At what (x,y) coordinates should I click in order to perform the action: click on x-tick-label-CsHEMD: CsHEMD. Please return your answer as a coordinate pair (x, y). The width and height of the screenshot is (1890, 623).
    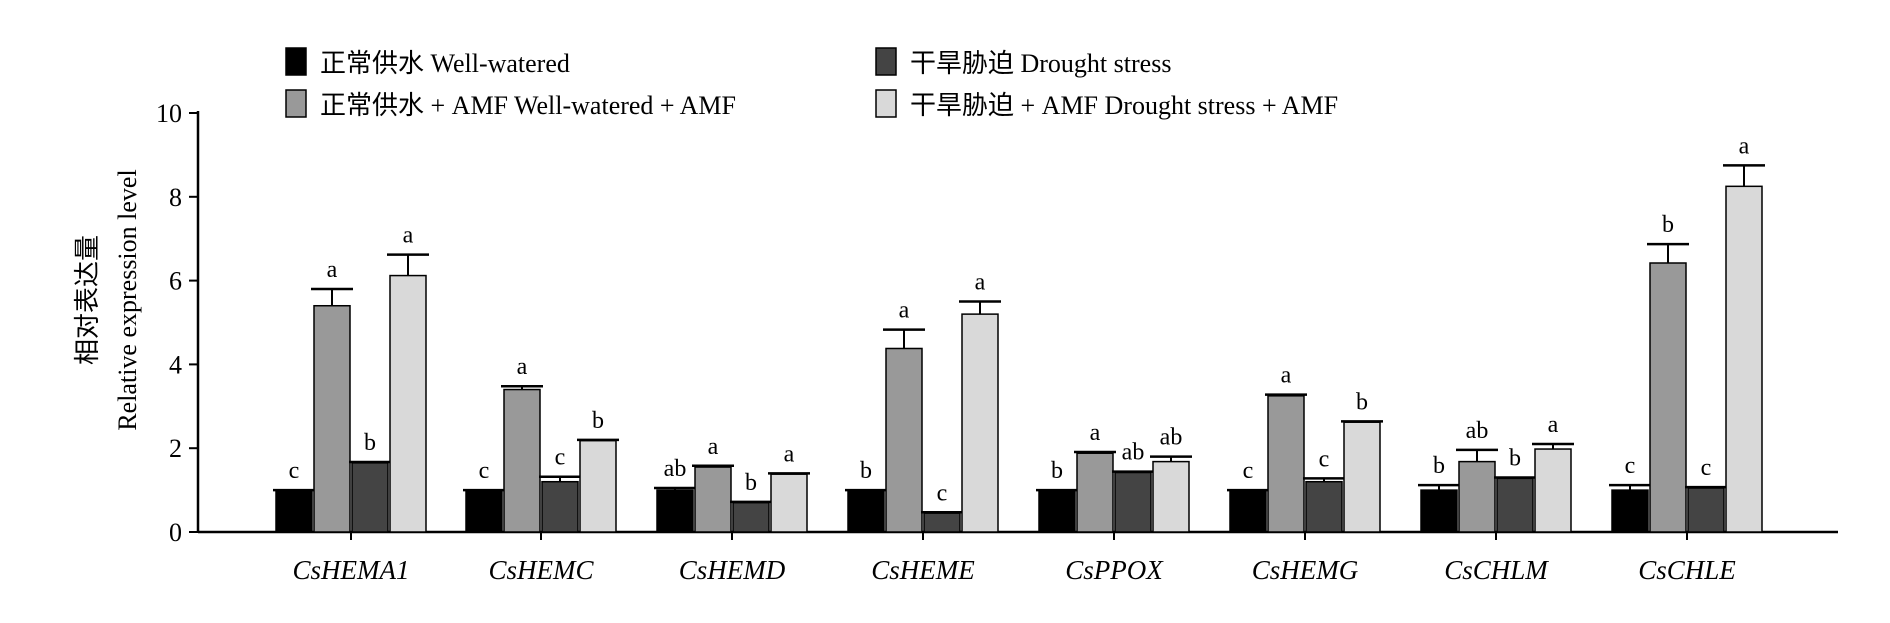
    Looking at the image, I should click on (732, 570).